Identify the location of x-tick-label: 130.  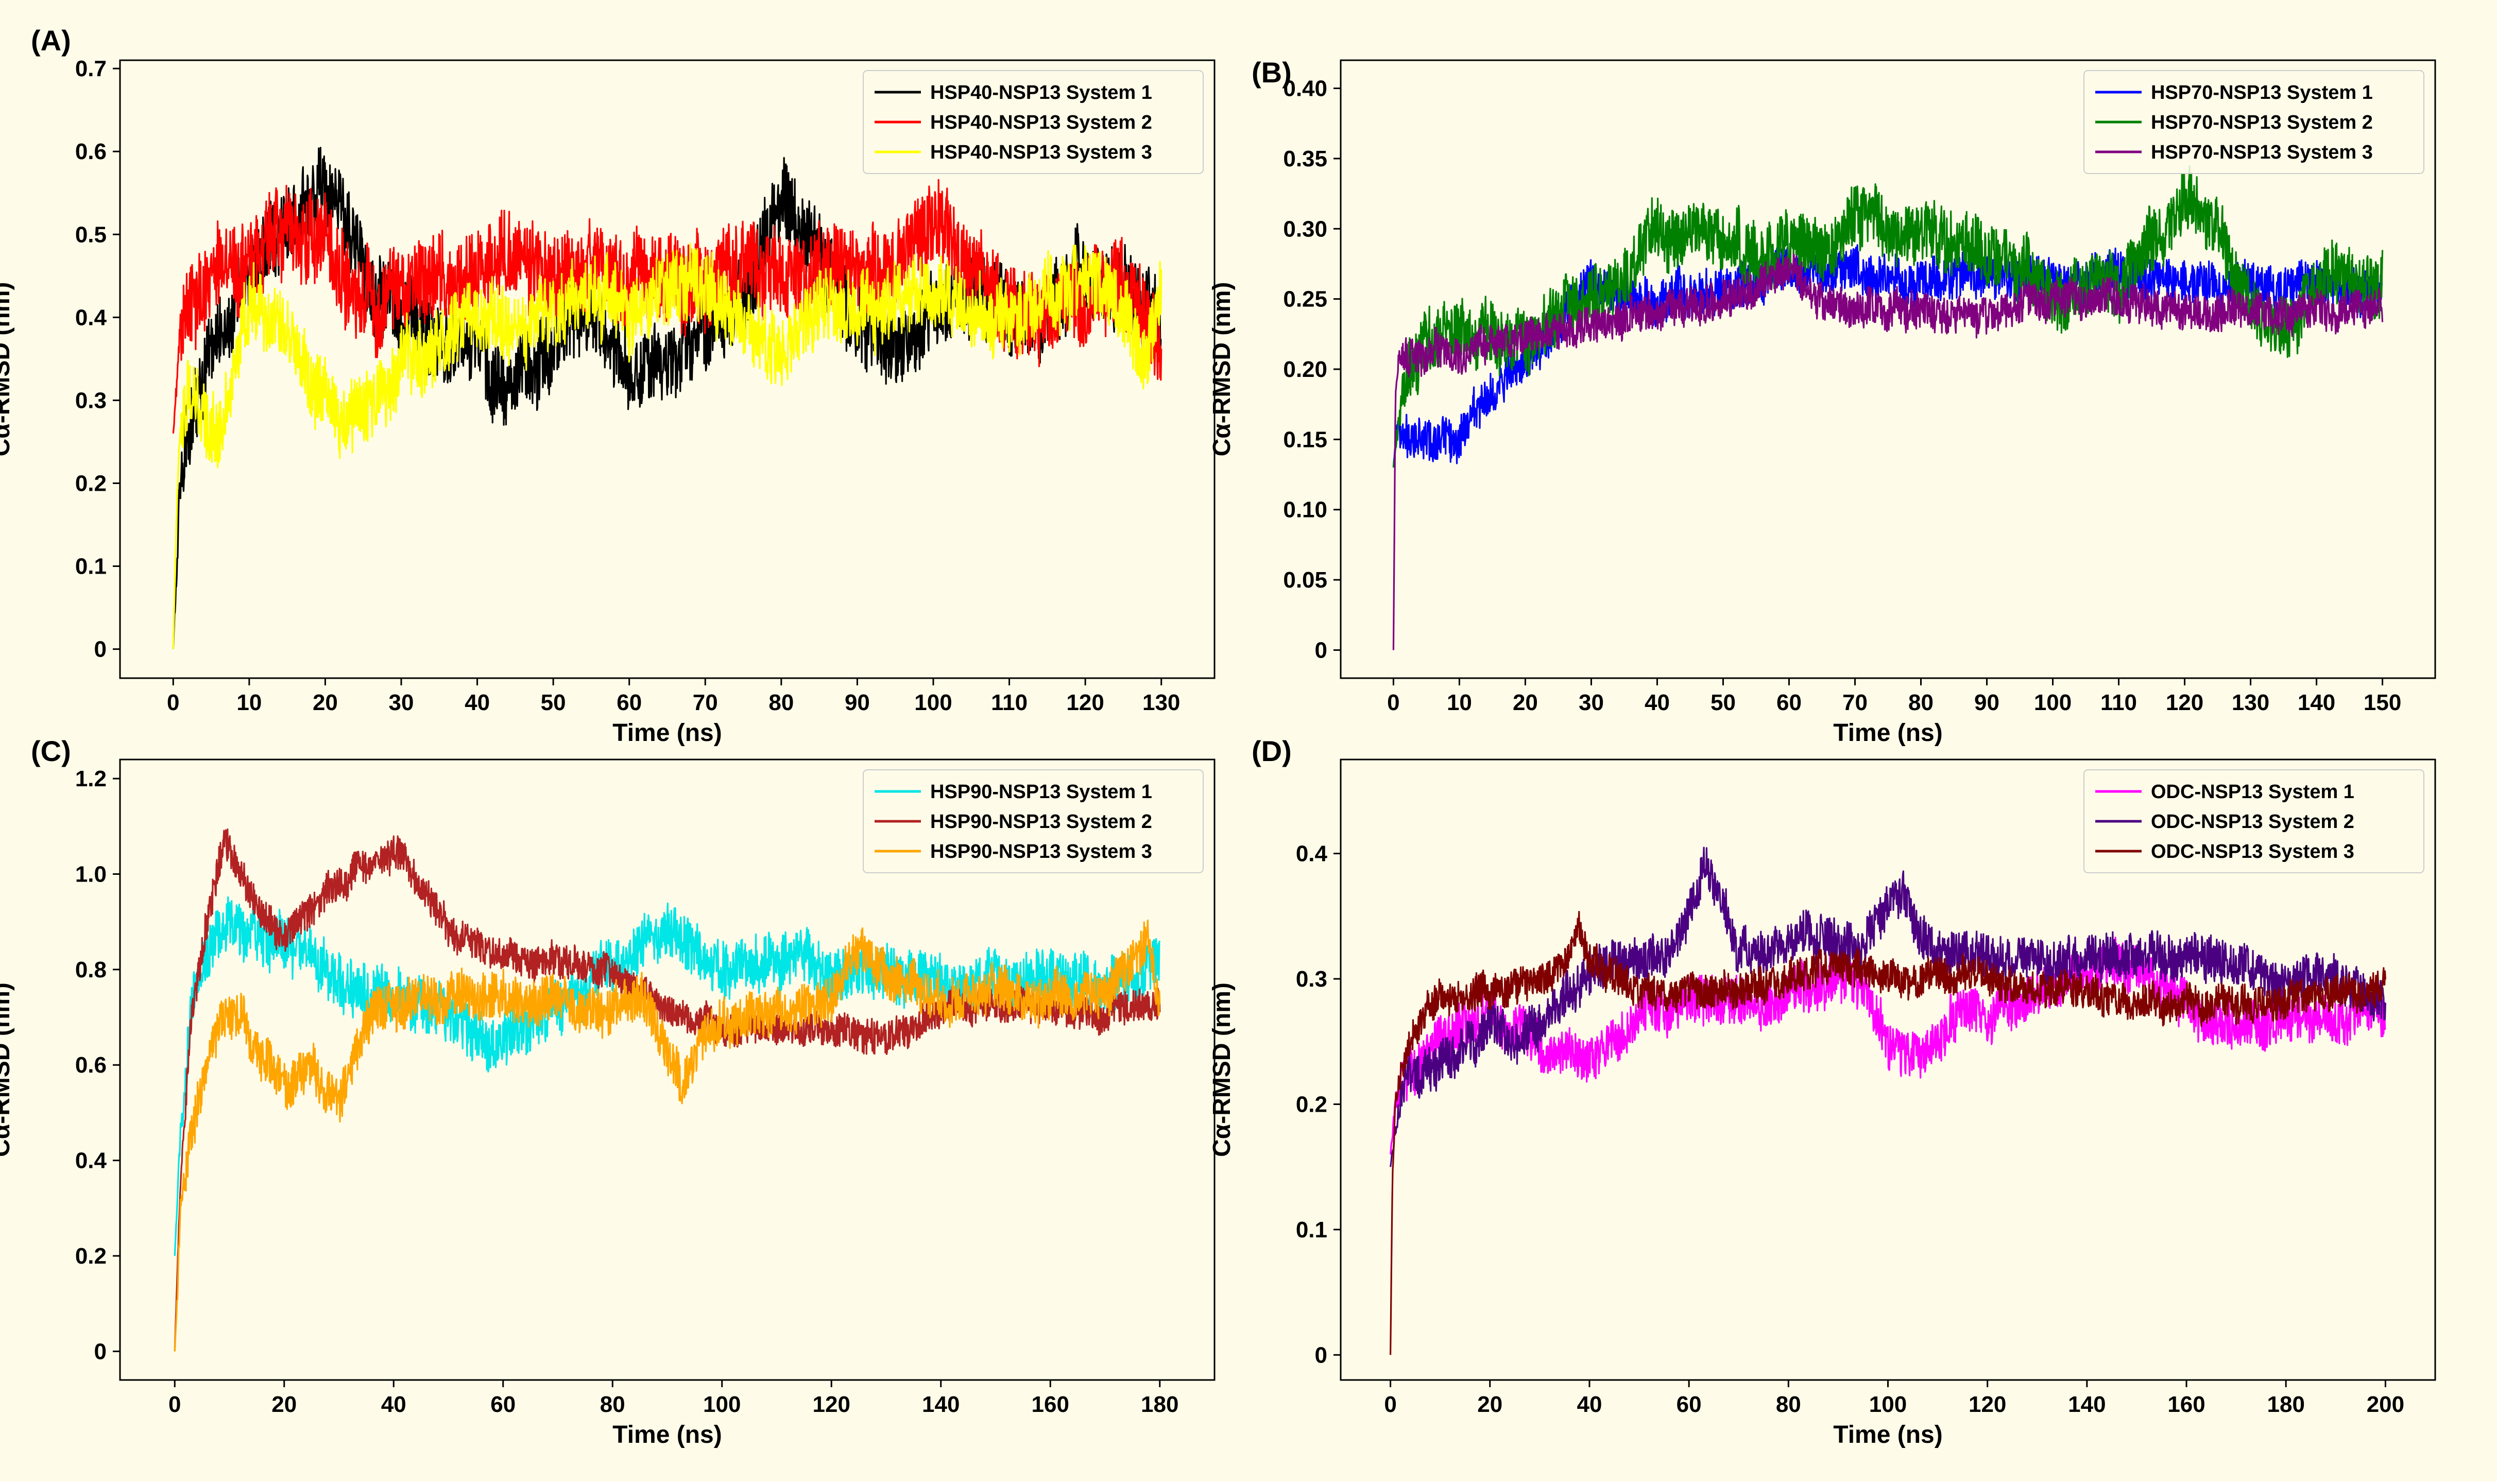
(2250, 702).